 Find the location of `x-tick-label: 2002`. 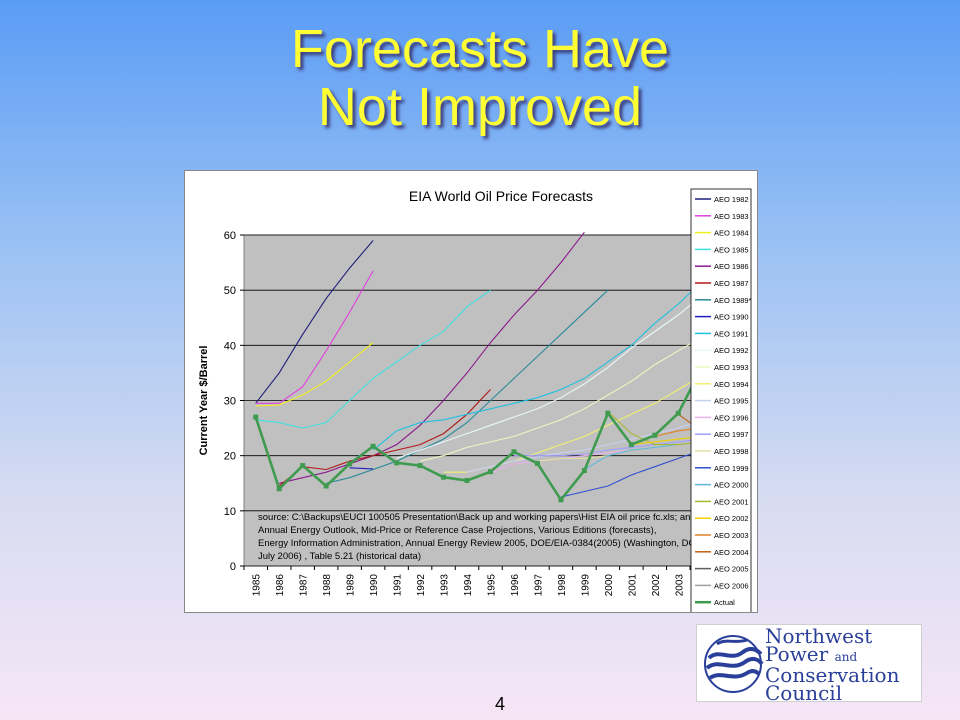

x-tick-label: 2002 is located at coordinates (656, 585).